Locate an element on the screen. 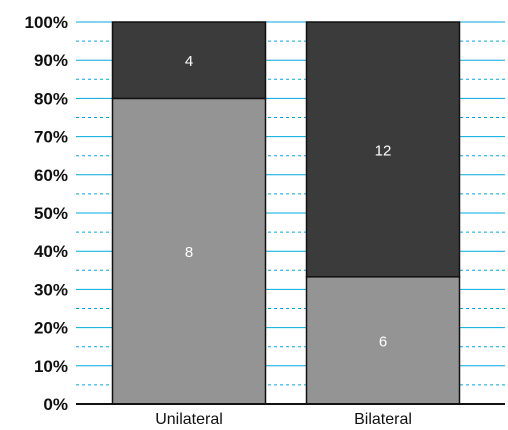 This screenshot has width=508, height=430. data-label-unilateral-1: 4 is located at coordinates (189, 61).